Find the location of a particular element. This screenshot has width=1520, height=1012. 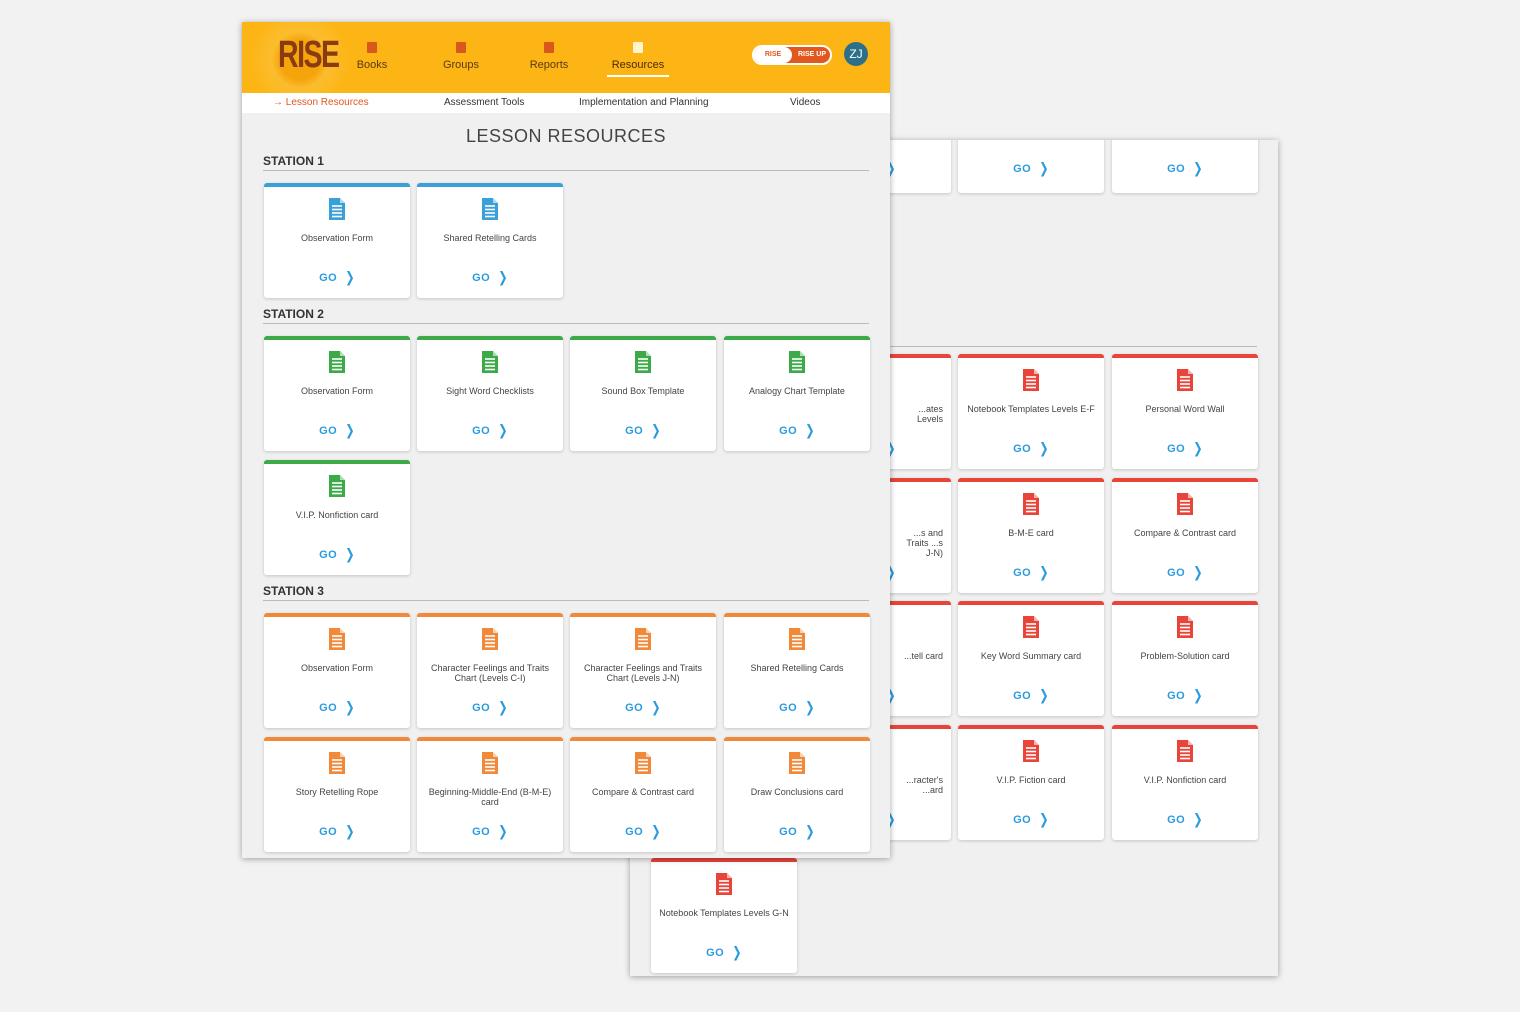

resource-card: Sight Word Checklists GO ❯ is located at coordinates (490, 393).